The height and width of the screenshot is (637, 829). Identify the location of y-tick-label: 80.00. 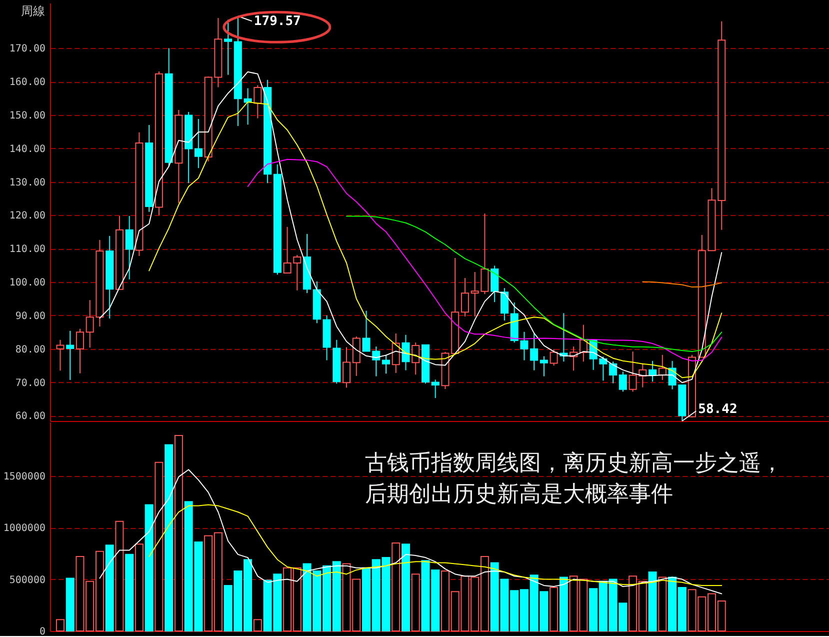
(30, 350).